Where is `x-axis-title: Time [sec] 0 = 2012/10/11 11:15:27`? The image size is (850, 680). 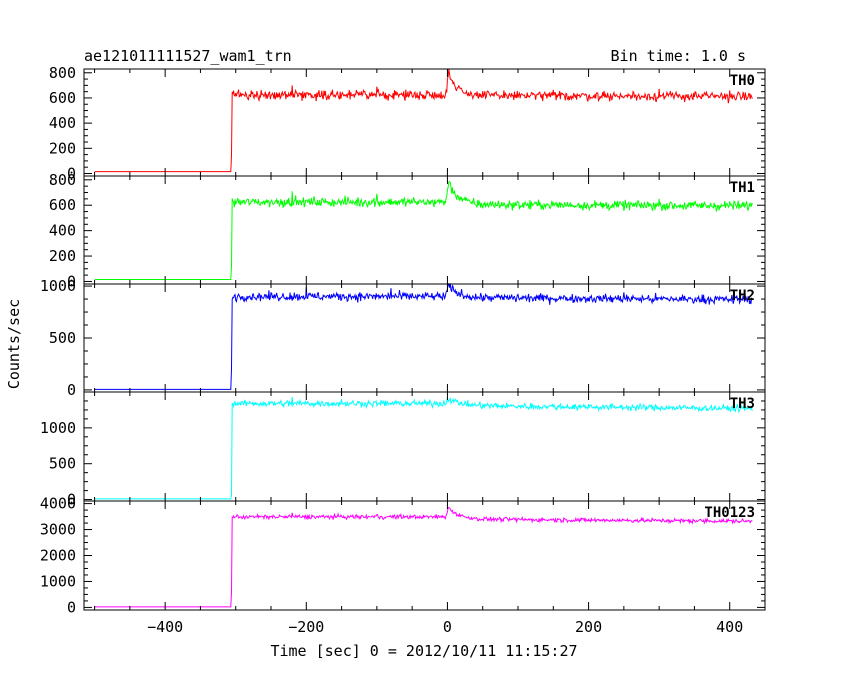
x-axis-title: Time [sec] 0 = 2012/10/11 11:15:27 is located at coordinates (423, 651).